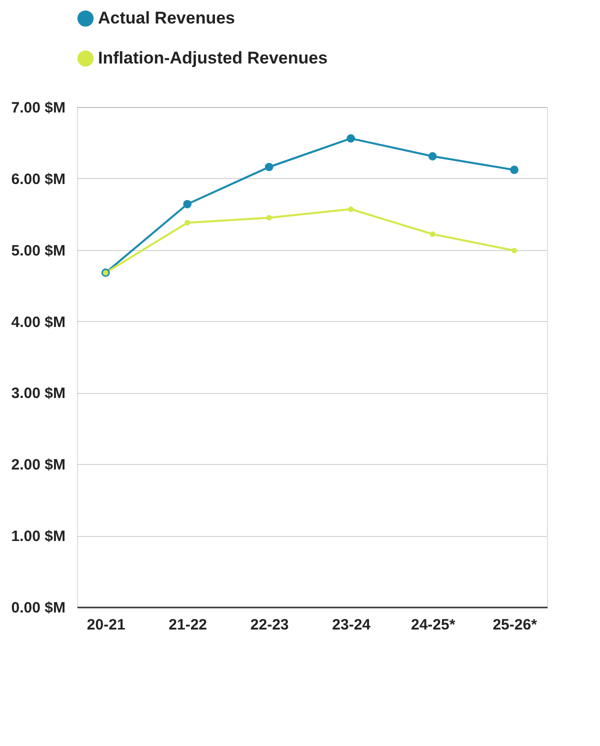  What do you see at coordinates (38, 465) in the screenshot?
I see `y-tick-label: 2.00 $M` at bounding box center [38, 465].